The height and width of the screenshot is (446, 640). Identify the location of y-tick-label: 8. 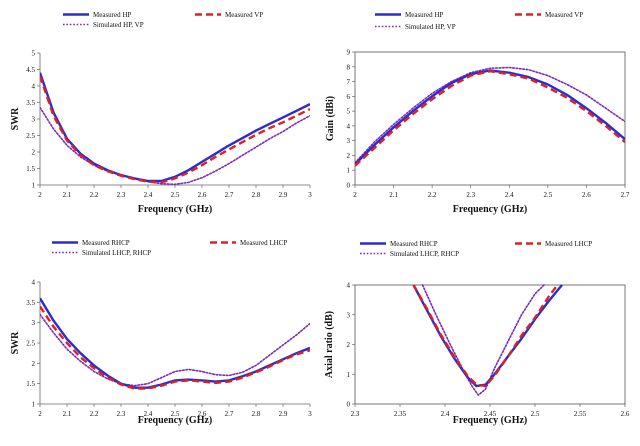
(349, 67).